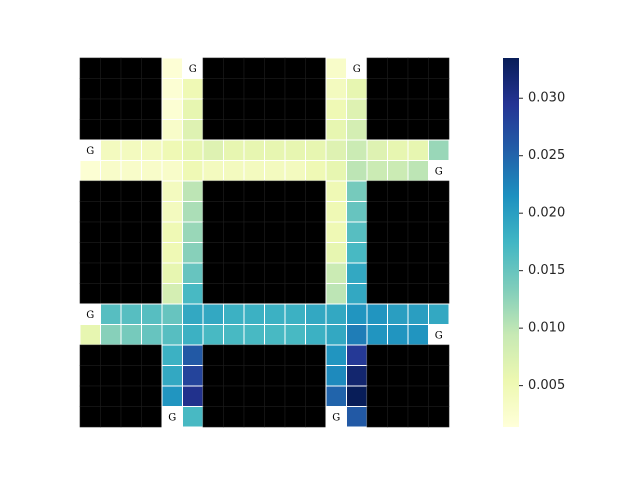 Image resolution: width=640 pixels, height=480 pixels. I want to click on colorbar-tick-label: 0.030, so click(546, 98).